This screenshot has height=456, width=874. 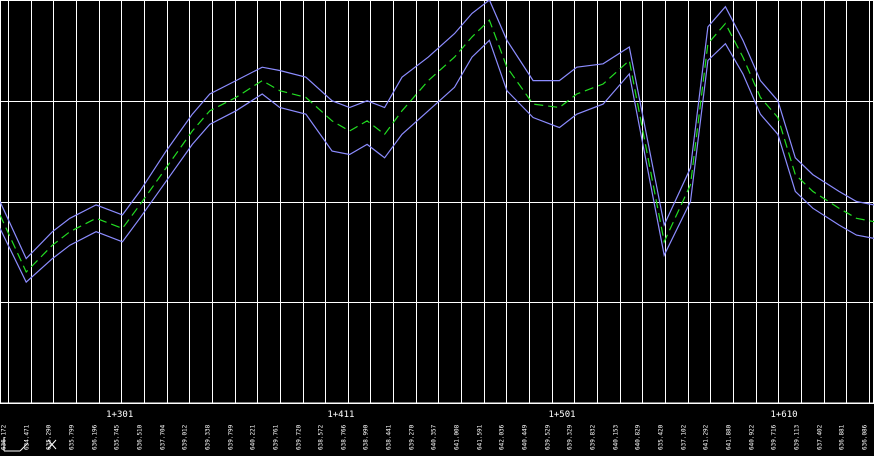 What do you see at coordinates (140, 437) in the screenshot?
I see `station-elevation-label: 636.510` at bounding box center [140, 437].